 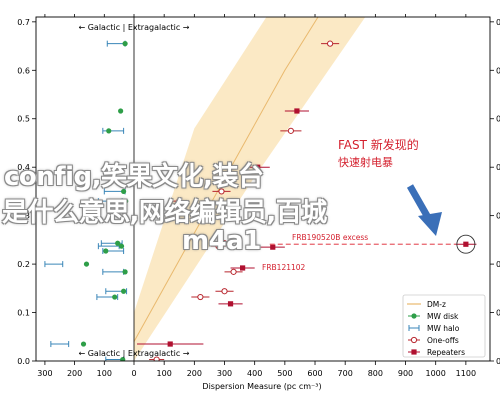 What do you see at coordinates (23, 313) in the screenshot?
I see `y-tick-label: 0.1` at bounding box center [23, 313].